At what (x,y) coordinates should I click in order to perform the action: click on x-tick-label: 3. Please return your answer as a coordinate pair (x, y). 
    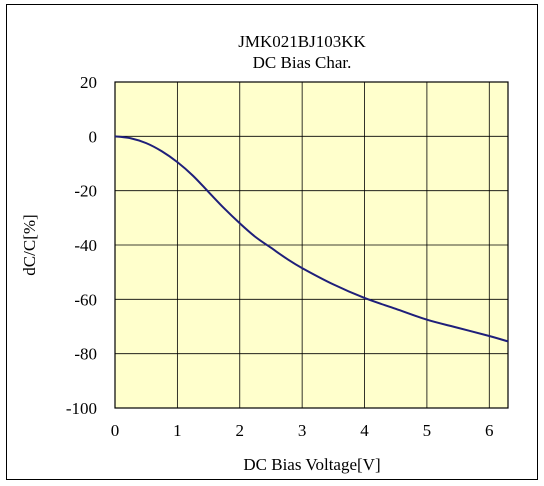
    Looking at the image, I should click on (302, 430).